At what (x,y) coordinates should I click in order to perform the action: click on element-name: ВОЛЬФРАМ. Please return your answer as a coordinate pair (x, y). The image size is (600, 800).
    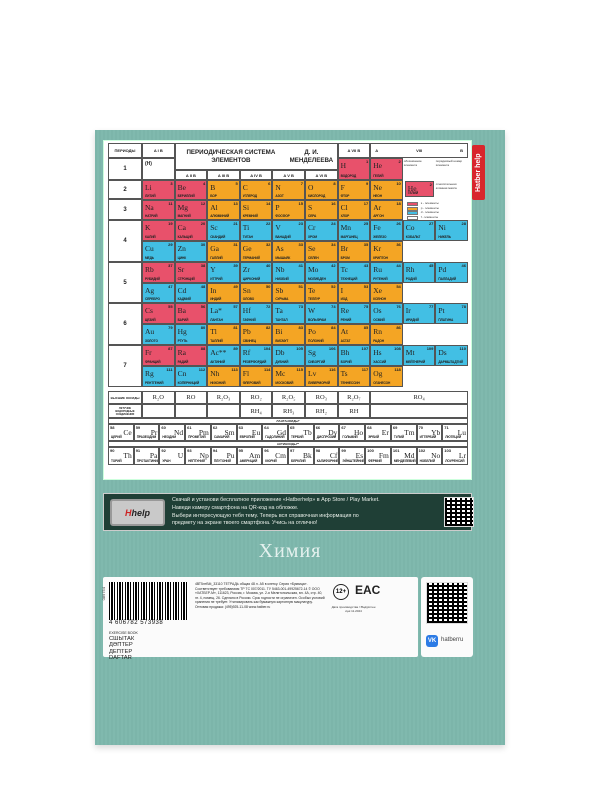
    Looking at the image, I should click on (317, 320).